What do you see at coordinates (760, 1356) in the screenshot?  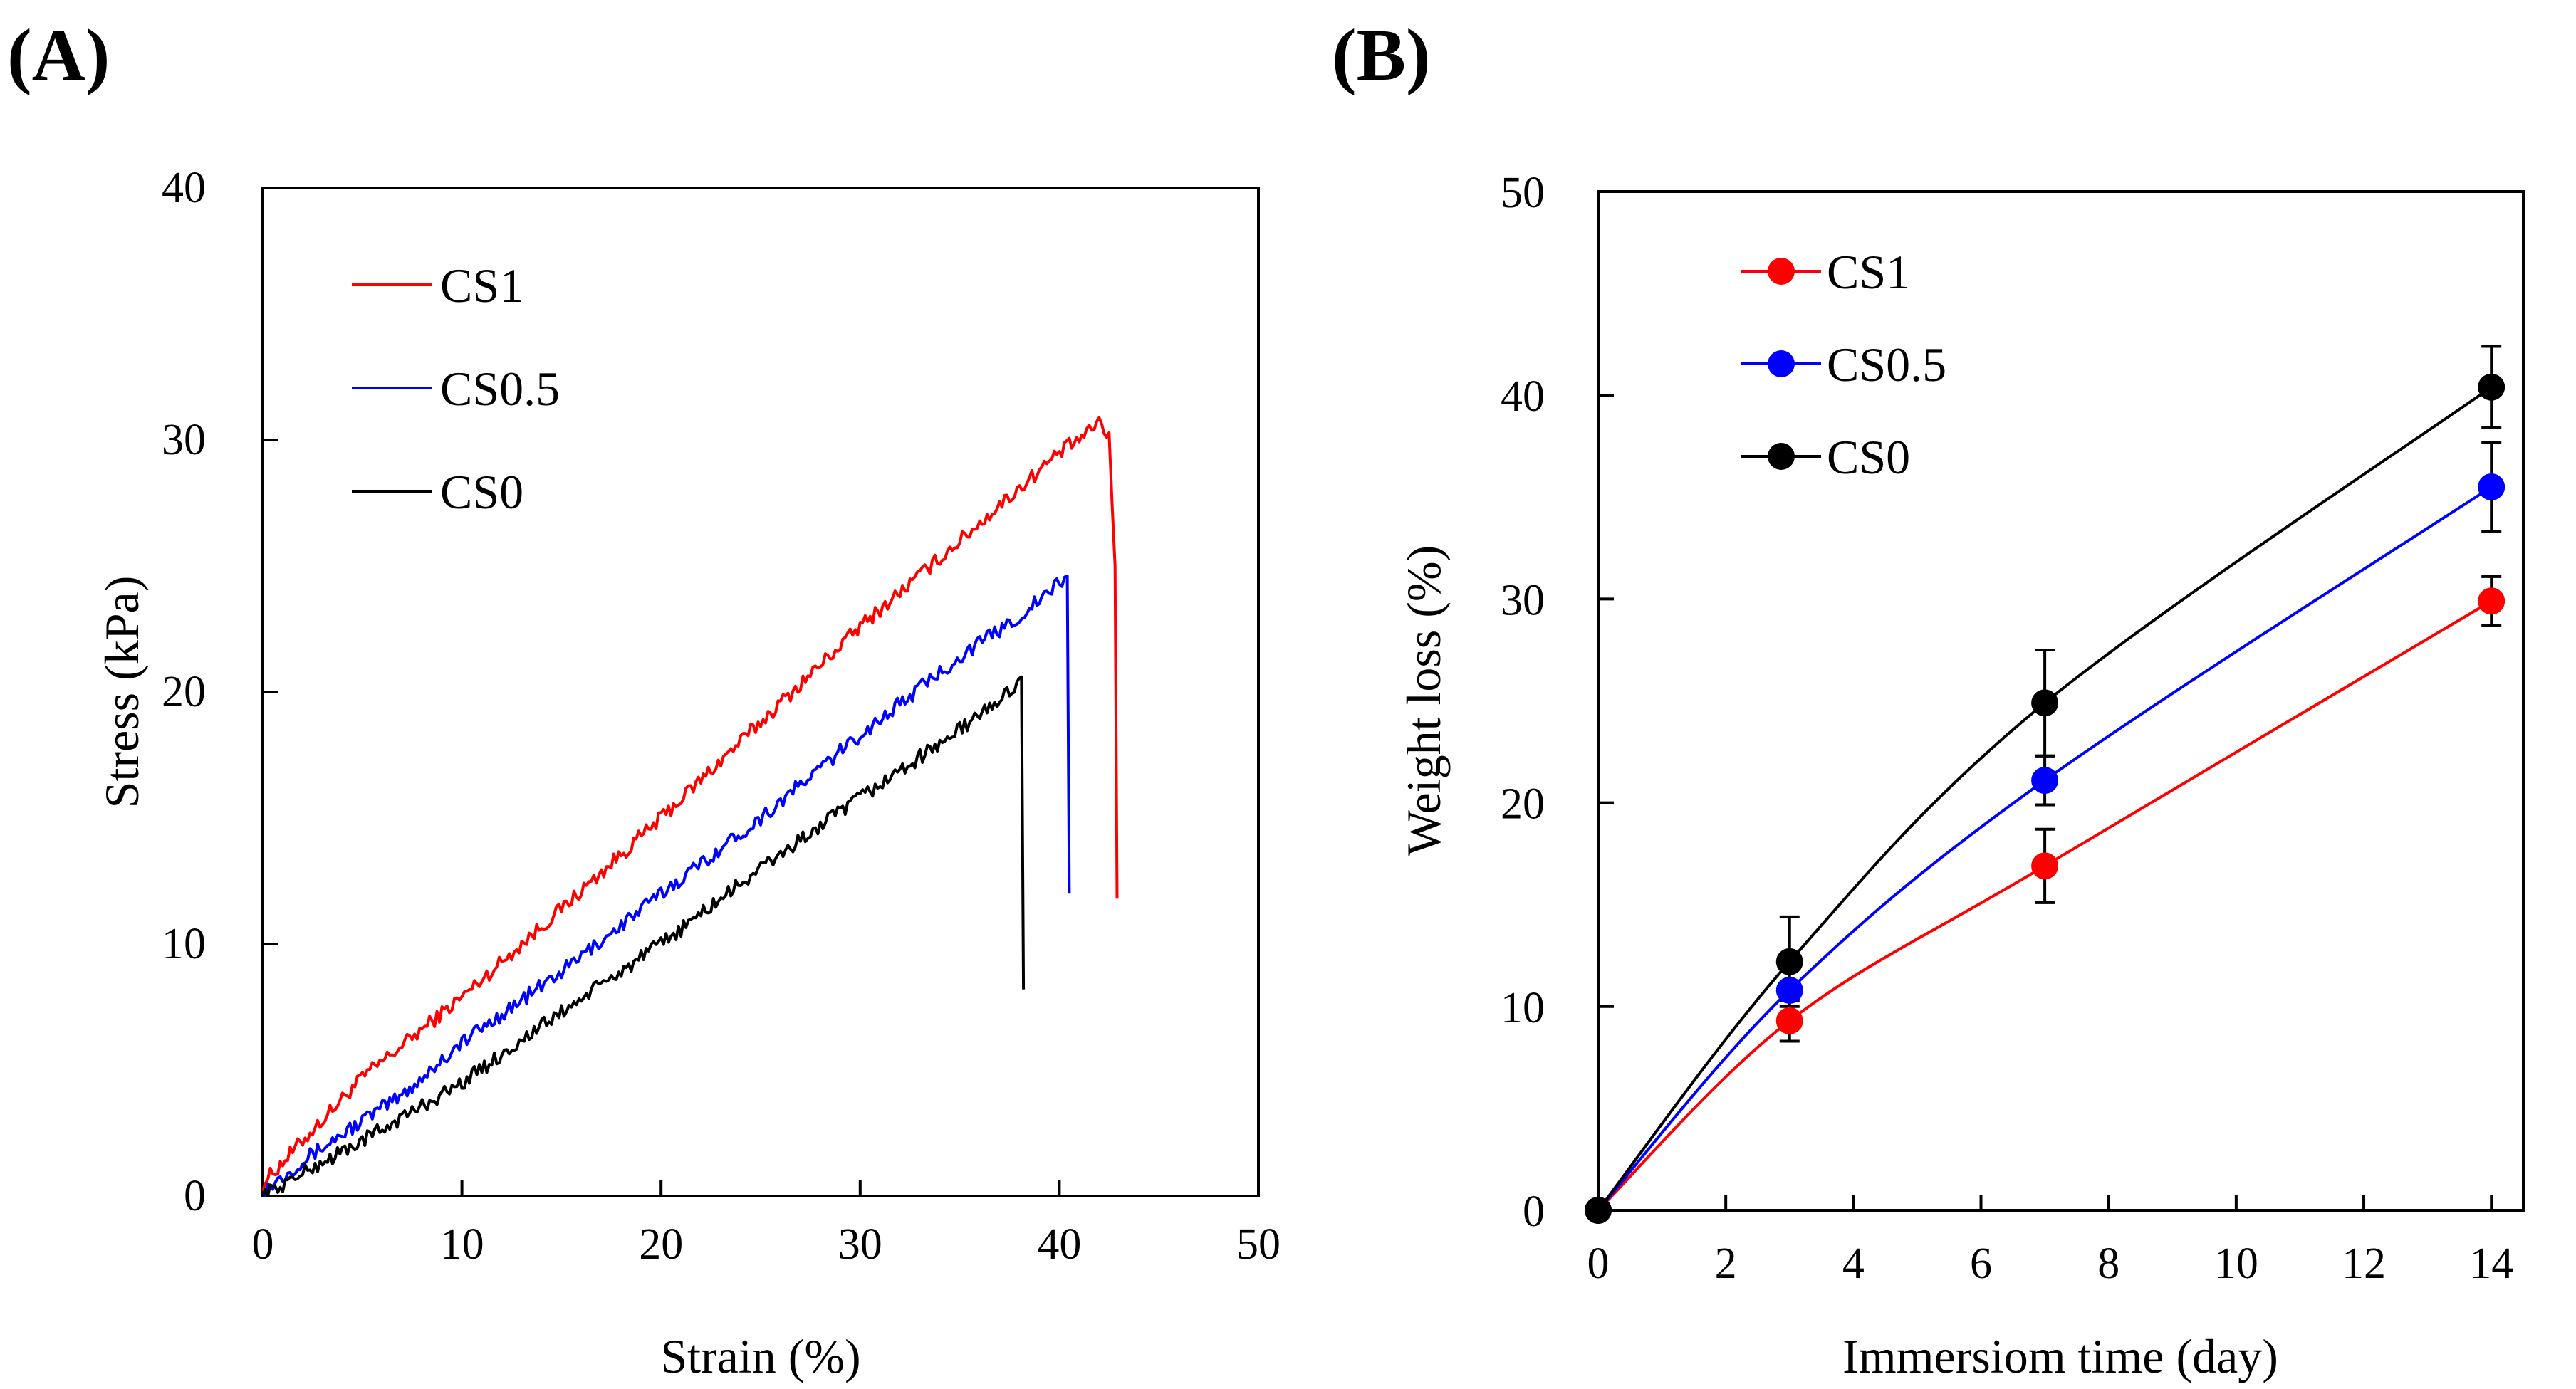 I see `x-axis-label-a: Strain (%)` at bounding box center [760, 1356].